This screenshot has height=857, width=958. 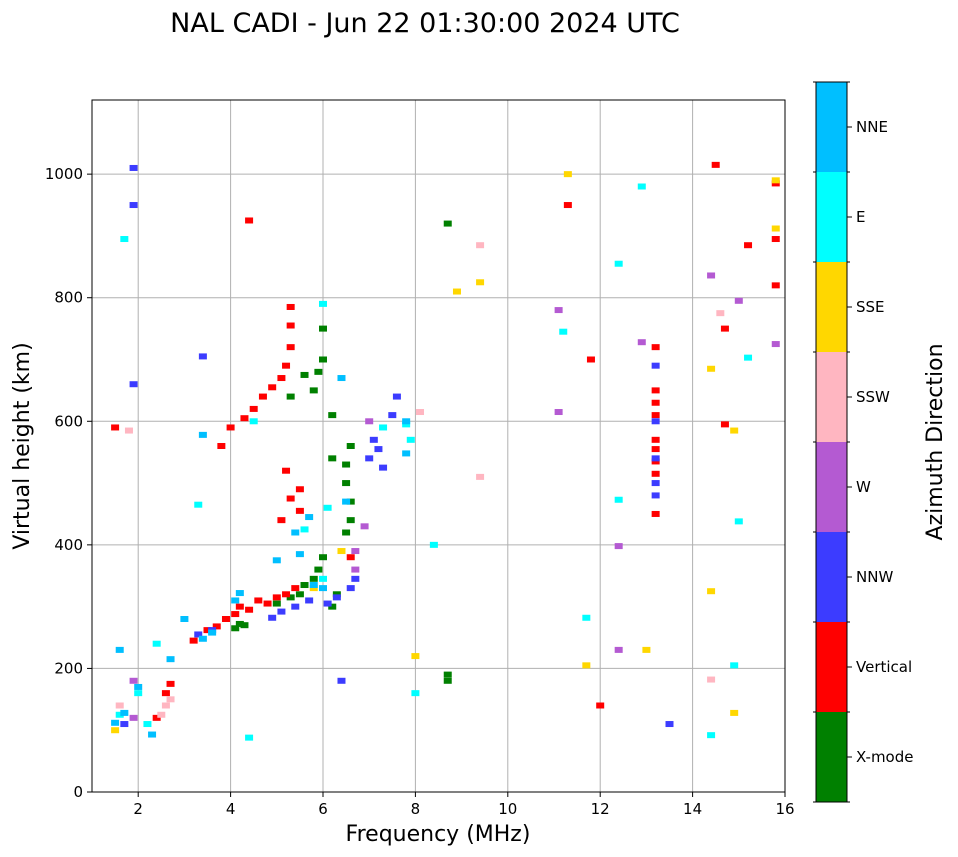 I want to click on colorbar-tick-label: NNW, so click(x=874, y=577).